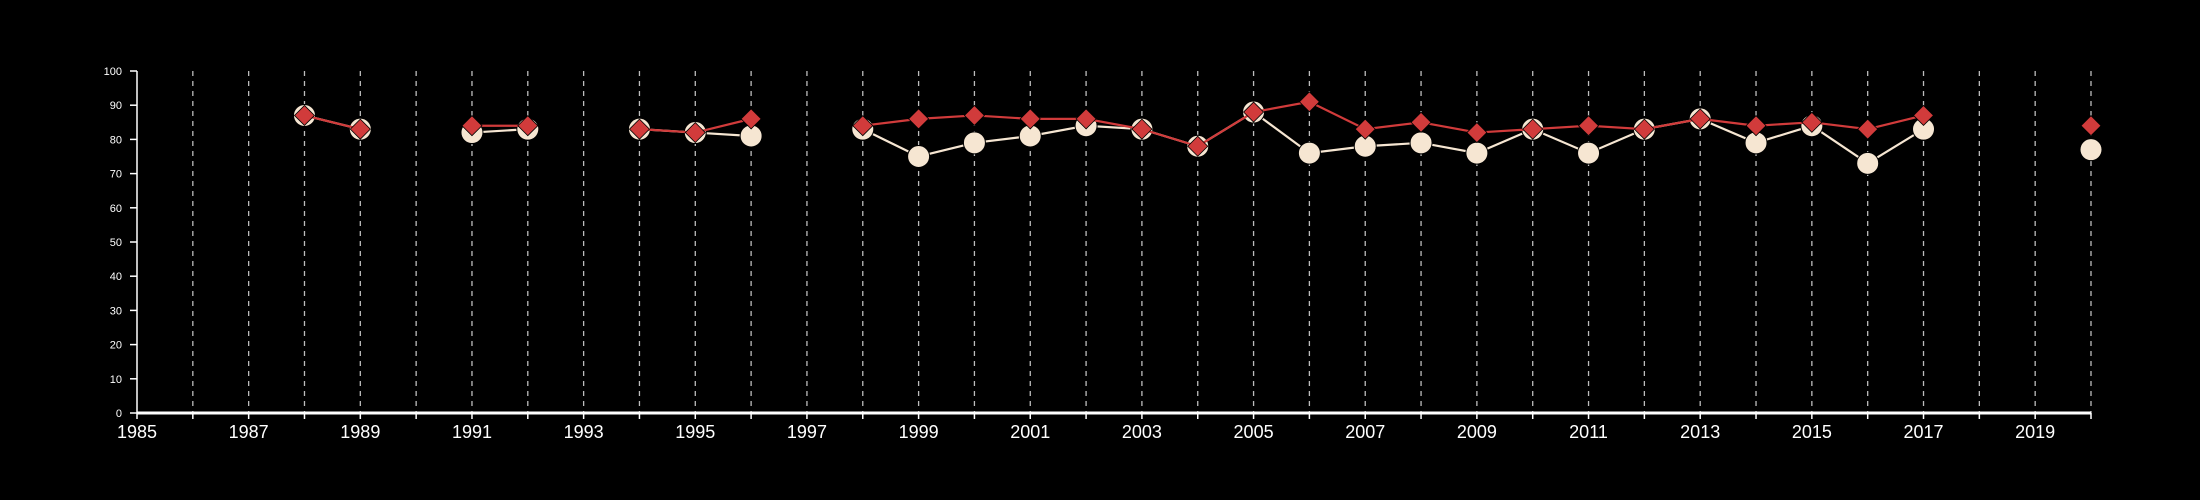 The image size is (2200, 500). Describe the element at coordinates (137, 432) in the screenshot. I see `x-tick-label: 1985` at that location.